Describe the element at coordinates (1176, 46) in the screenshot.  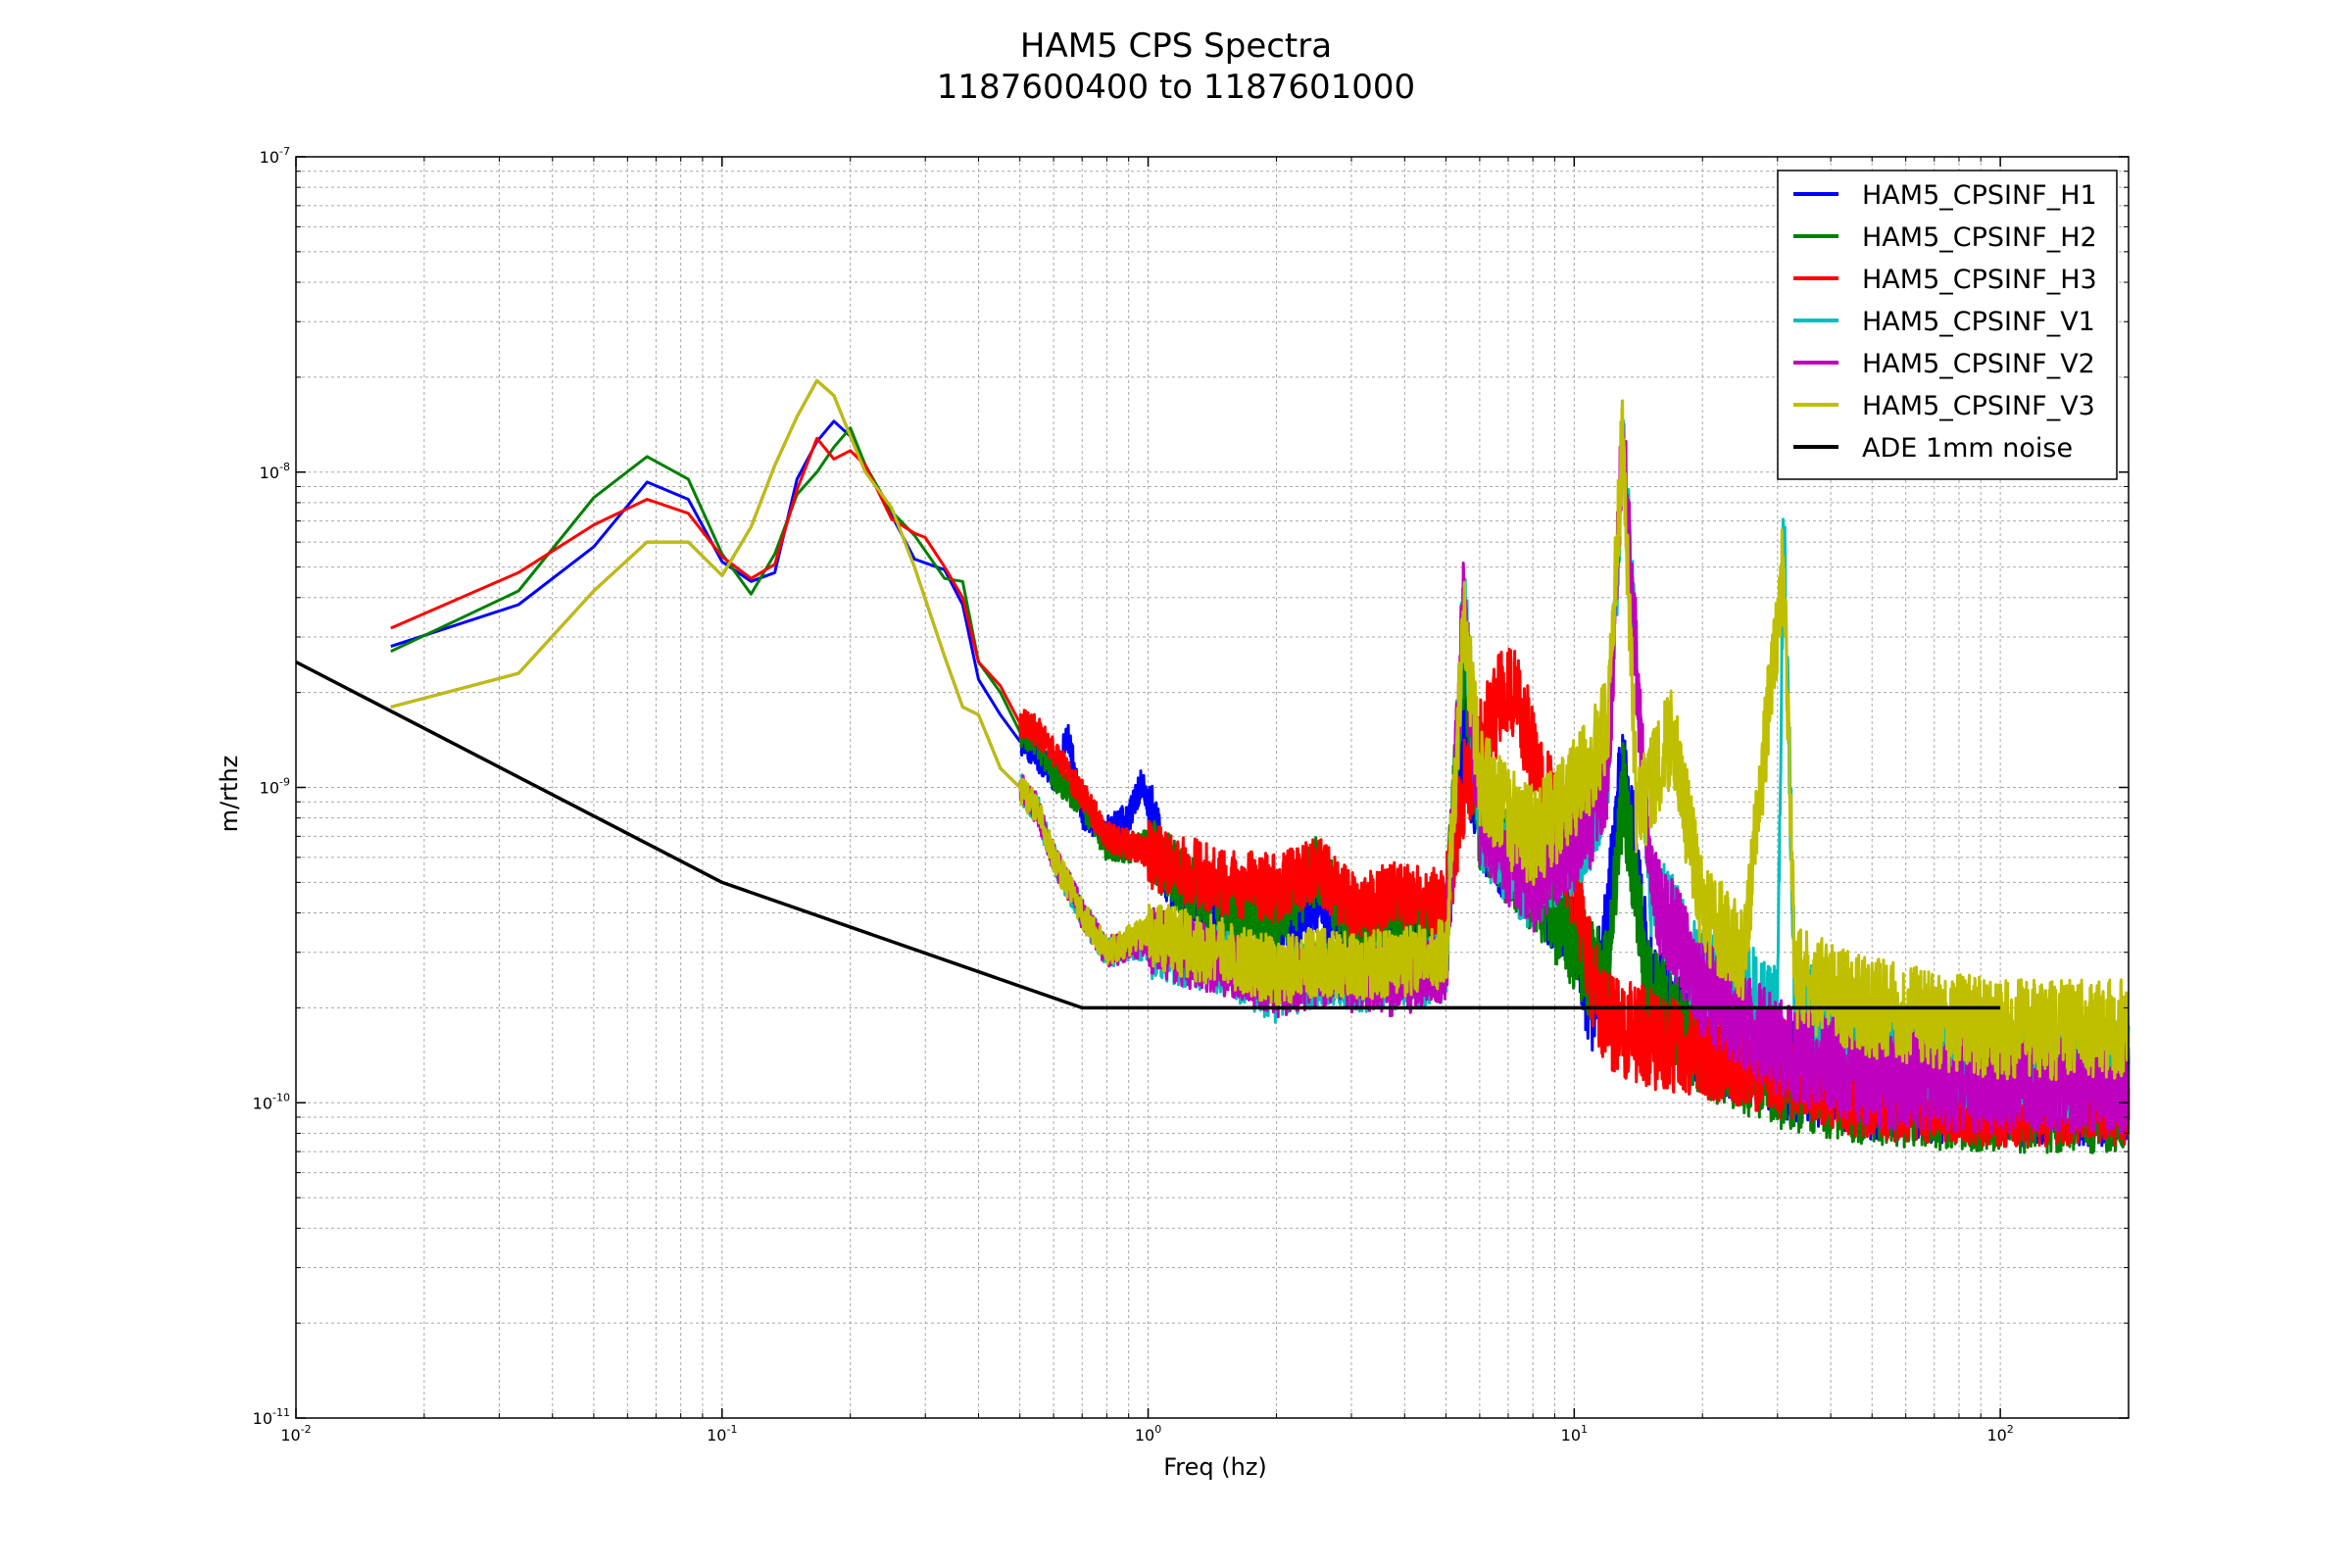
I see `chart-title: HAM5 CPS Spectra` at that location.